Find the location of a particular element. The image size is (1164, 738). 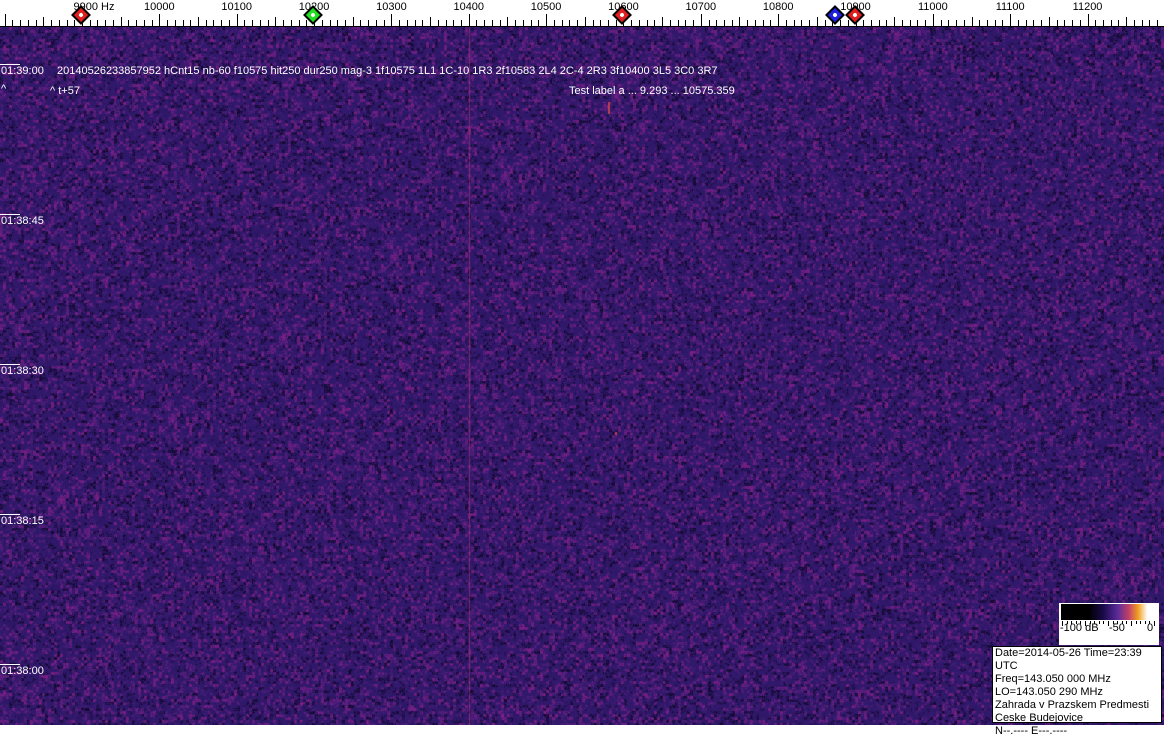

frequency-label: 10700 is located at coordinates (701, 7).